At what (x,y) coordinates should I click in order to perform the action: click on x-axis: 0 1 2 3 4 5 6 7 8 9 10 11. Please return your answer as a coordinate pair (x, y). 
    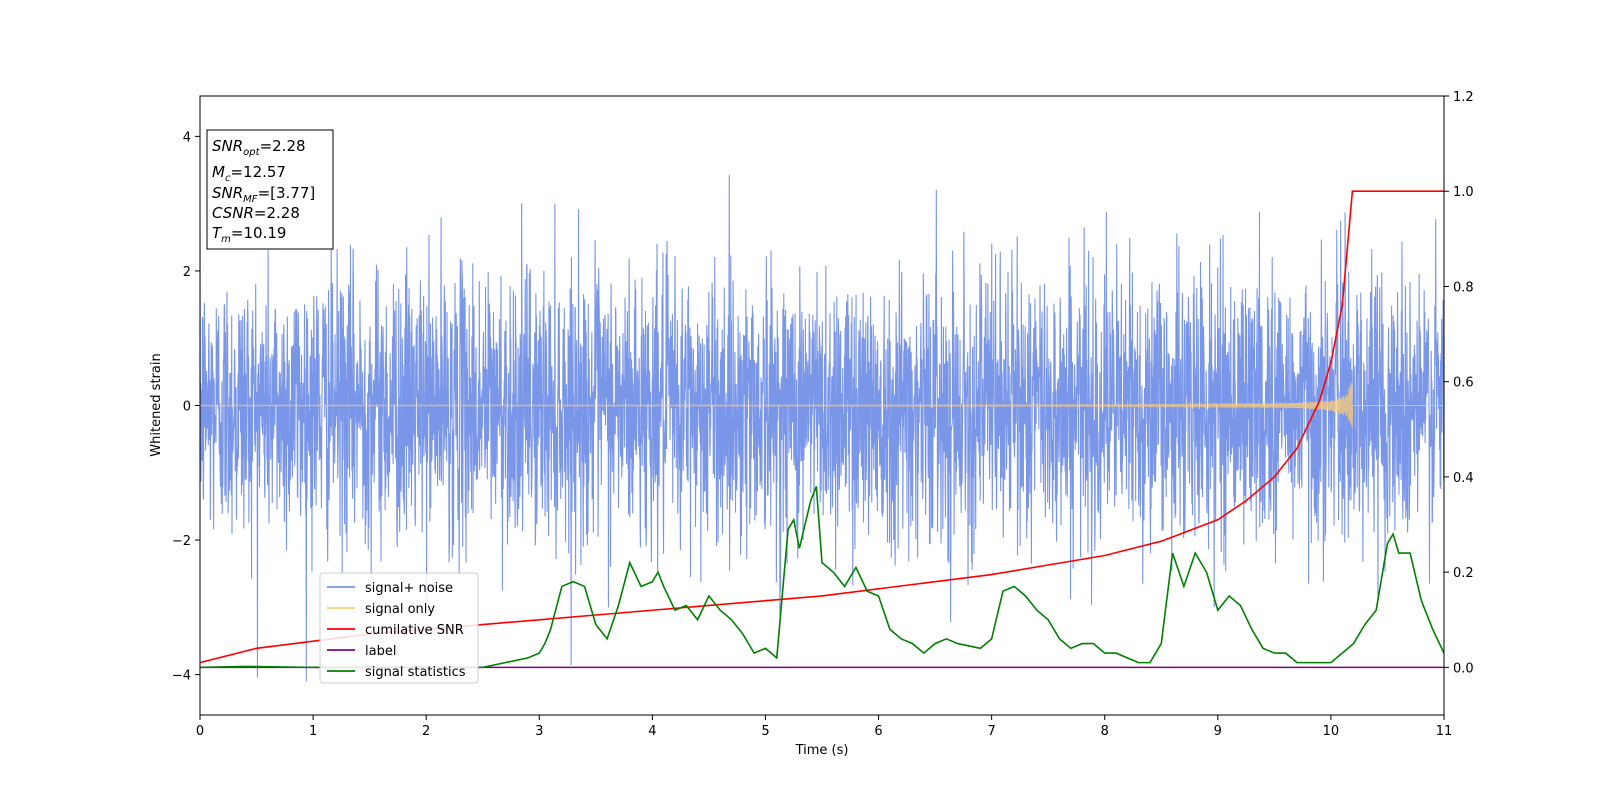
    Looking at the image, I should click on (824, 727).